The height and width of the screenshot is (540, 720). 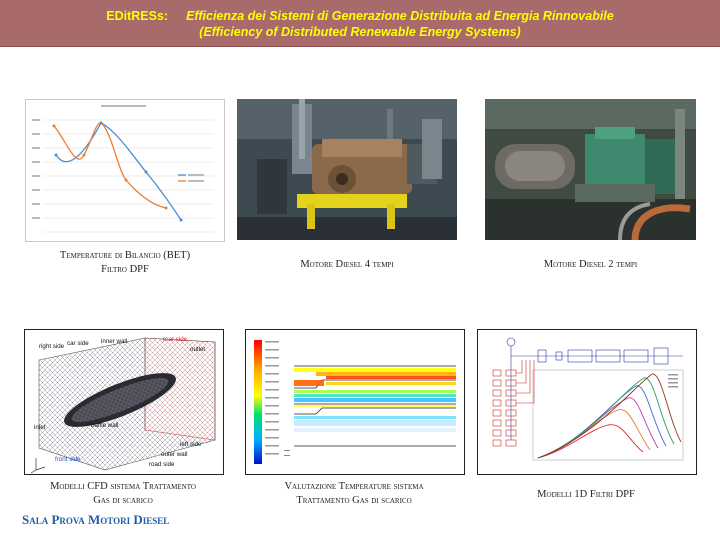 I want to click on cfd-model-caption-line-2: Gas di scarico, so click(x=123, y=500).